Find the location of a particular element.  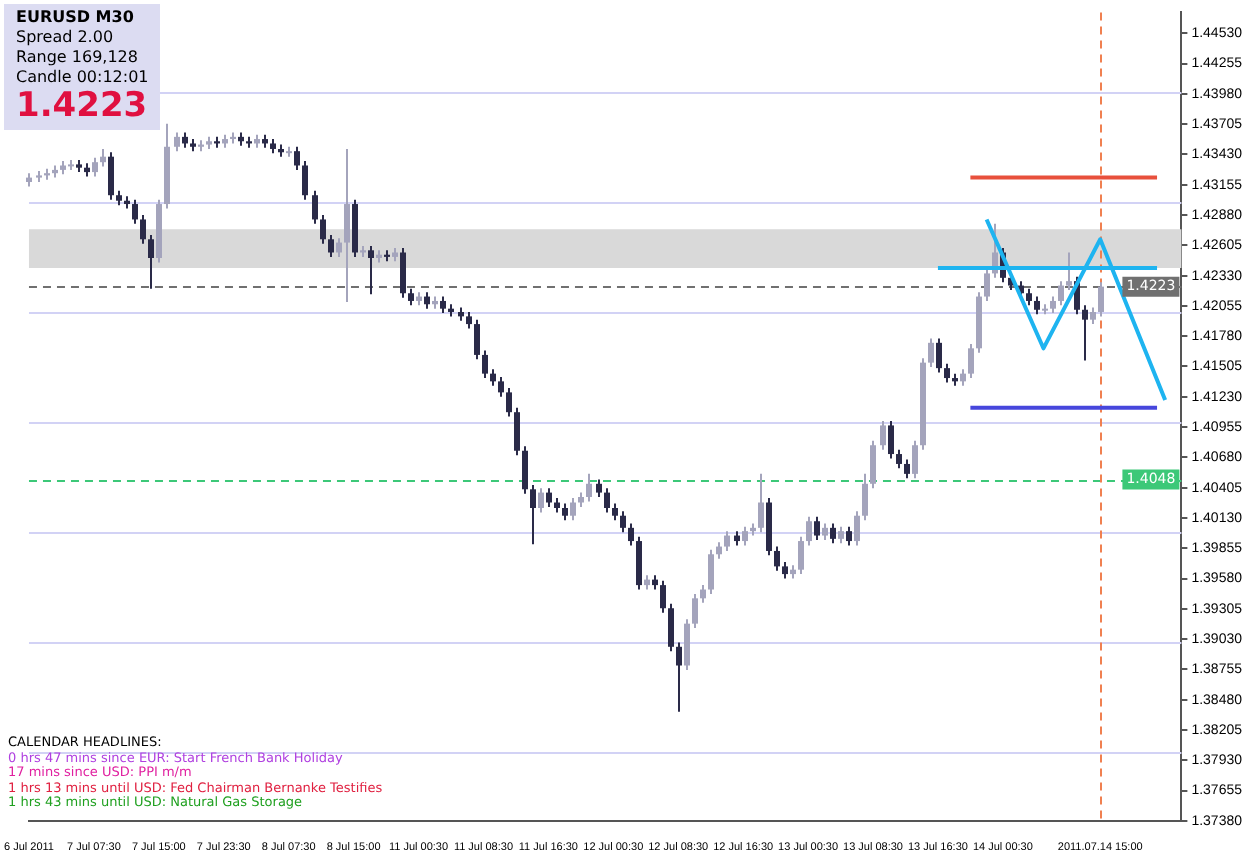

chart-title: EURUSD M30 is located at coordinates (76, 18).